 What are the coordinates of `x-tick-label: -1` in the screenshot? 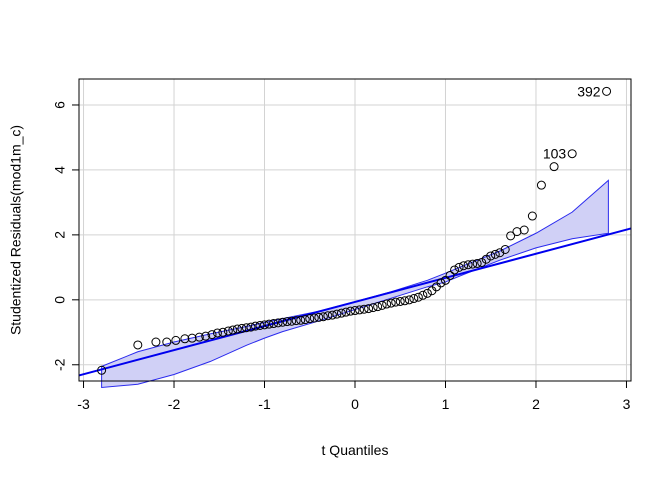 It's located at (264, 404).